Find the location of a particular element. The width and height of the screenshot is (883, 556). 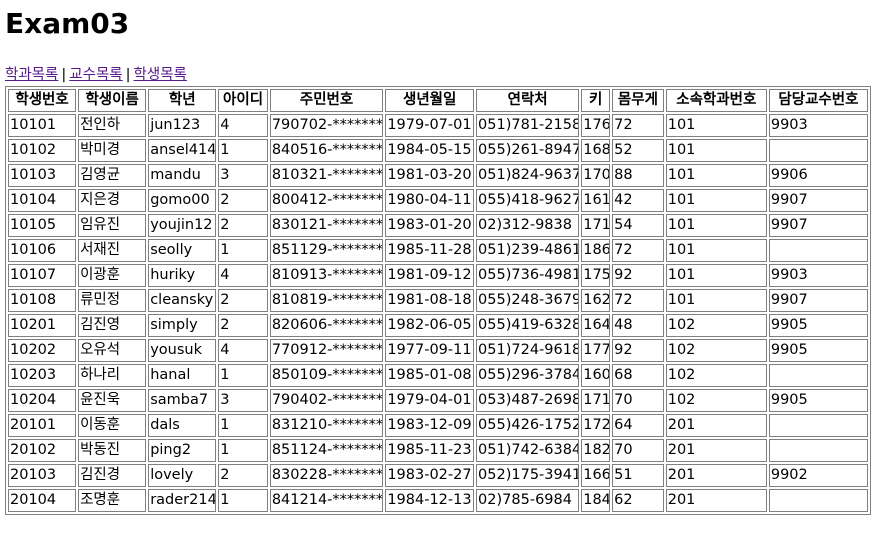

resident-no-cell: 830121-******* is located at coordinates (326, 225).